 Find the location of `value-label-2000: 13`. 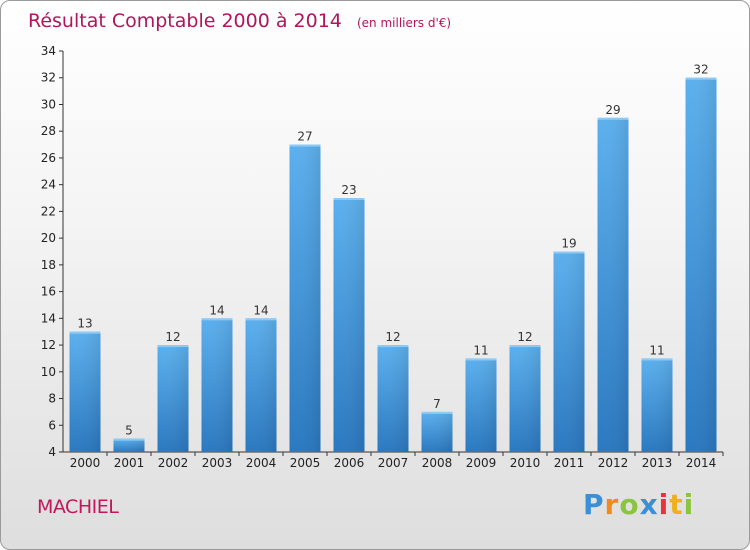

value-label-2000: 13 is located at coordinates (84, 324).